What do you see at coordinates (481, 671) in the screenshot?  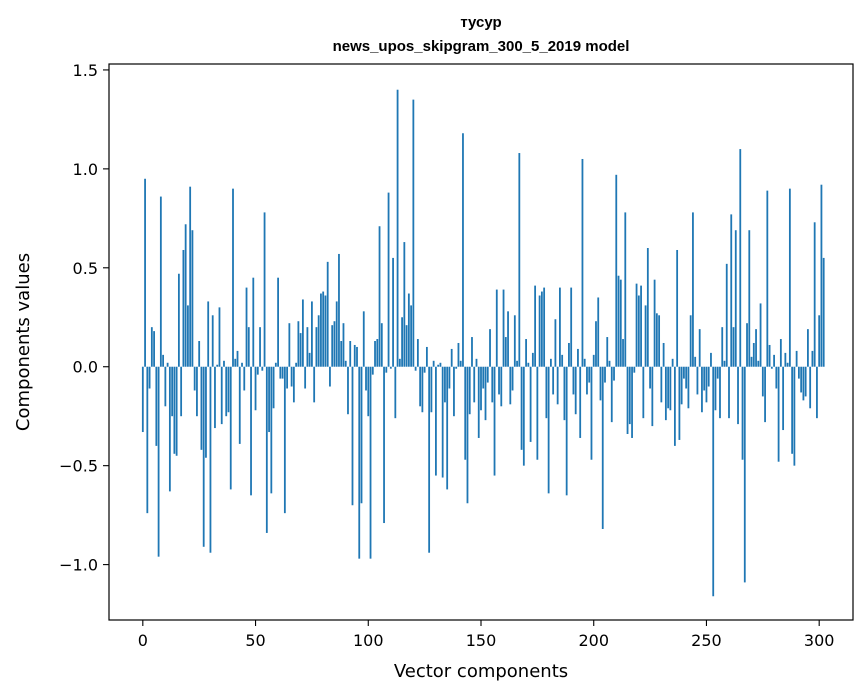 I see `x-axis-label: Vector components` at bounding box center [481, 671].